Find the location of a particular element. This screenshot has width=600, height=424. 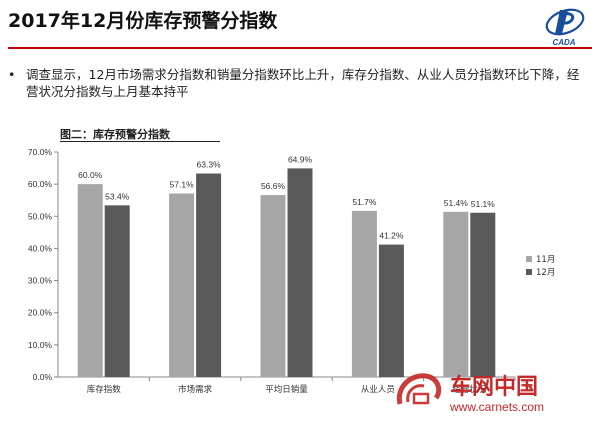

data-label: 64.9% is located at coordinates (300, 159).